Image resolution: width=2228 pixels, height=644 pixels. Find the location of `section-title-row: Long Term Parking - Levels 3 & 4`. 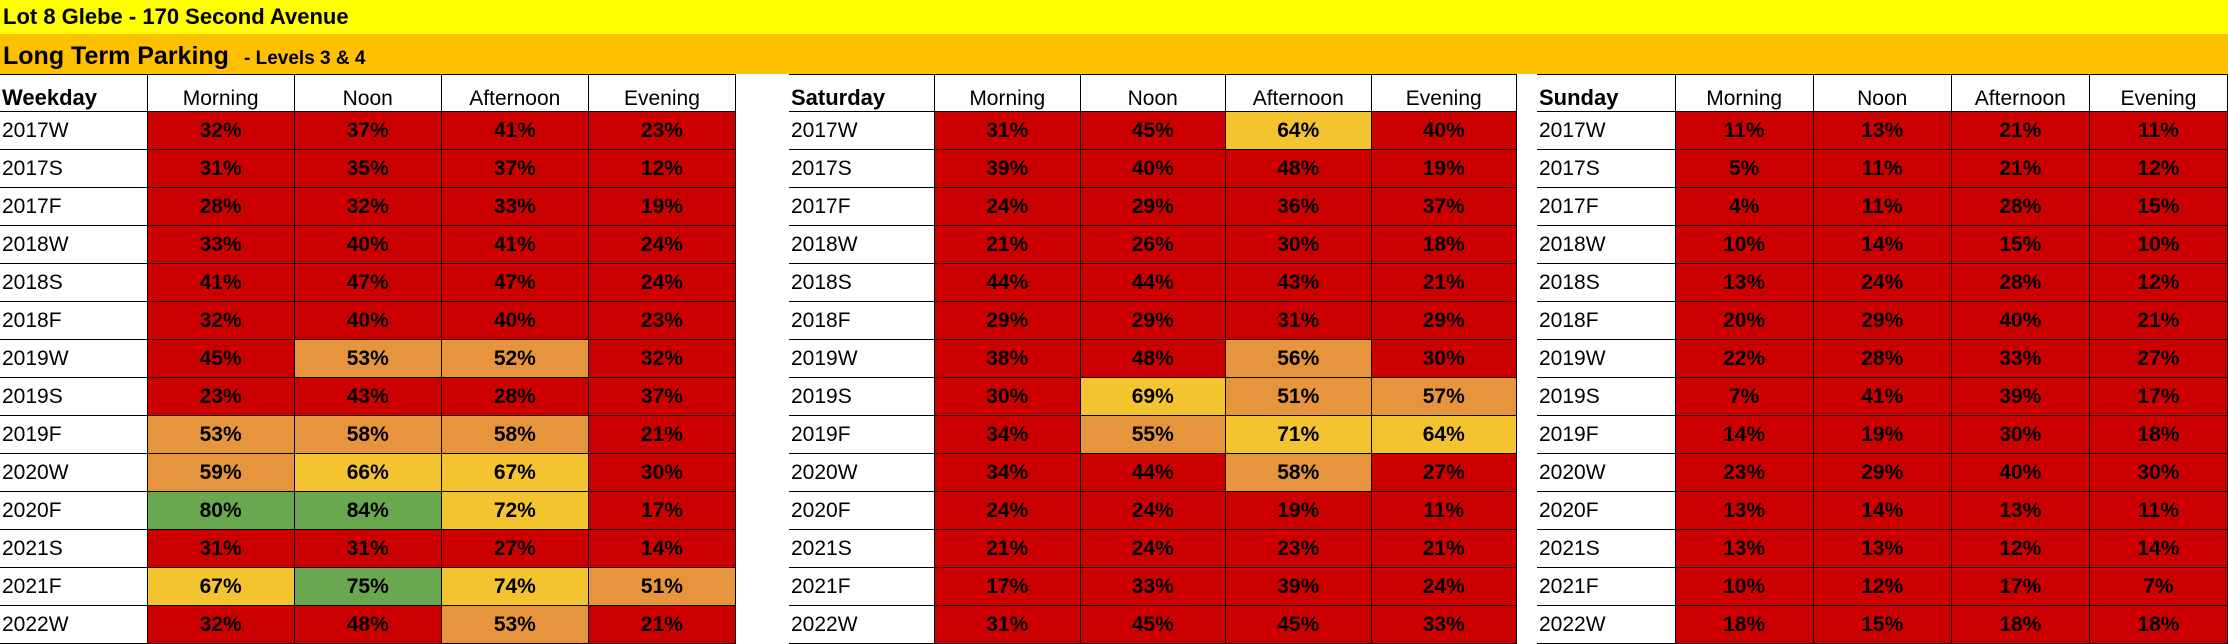

section-title-row: Long Term Parking - Levels 3 & 4 is located at coordinates (1114, 54).